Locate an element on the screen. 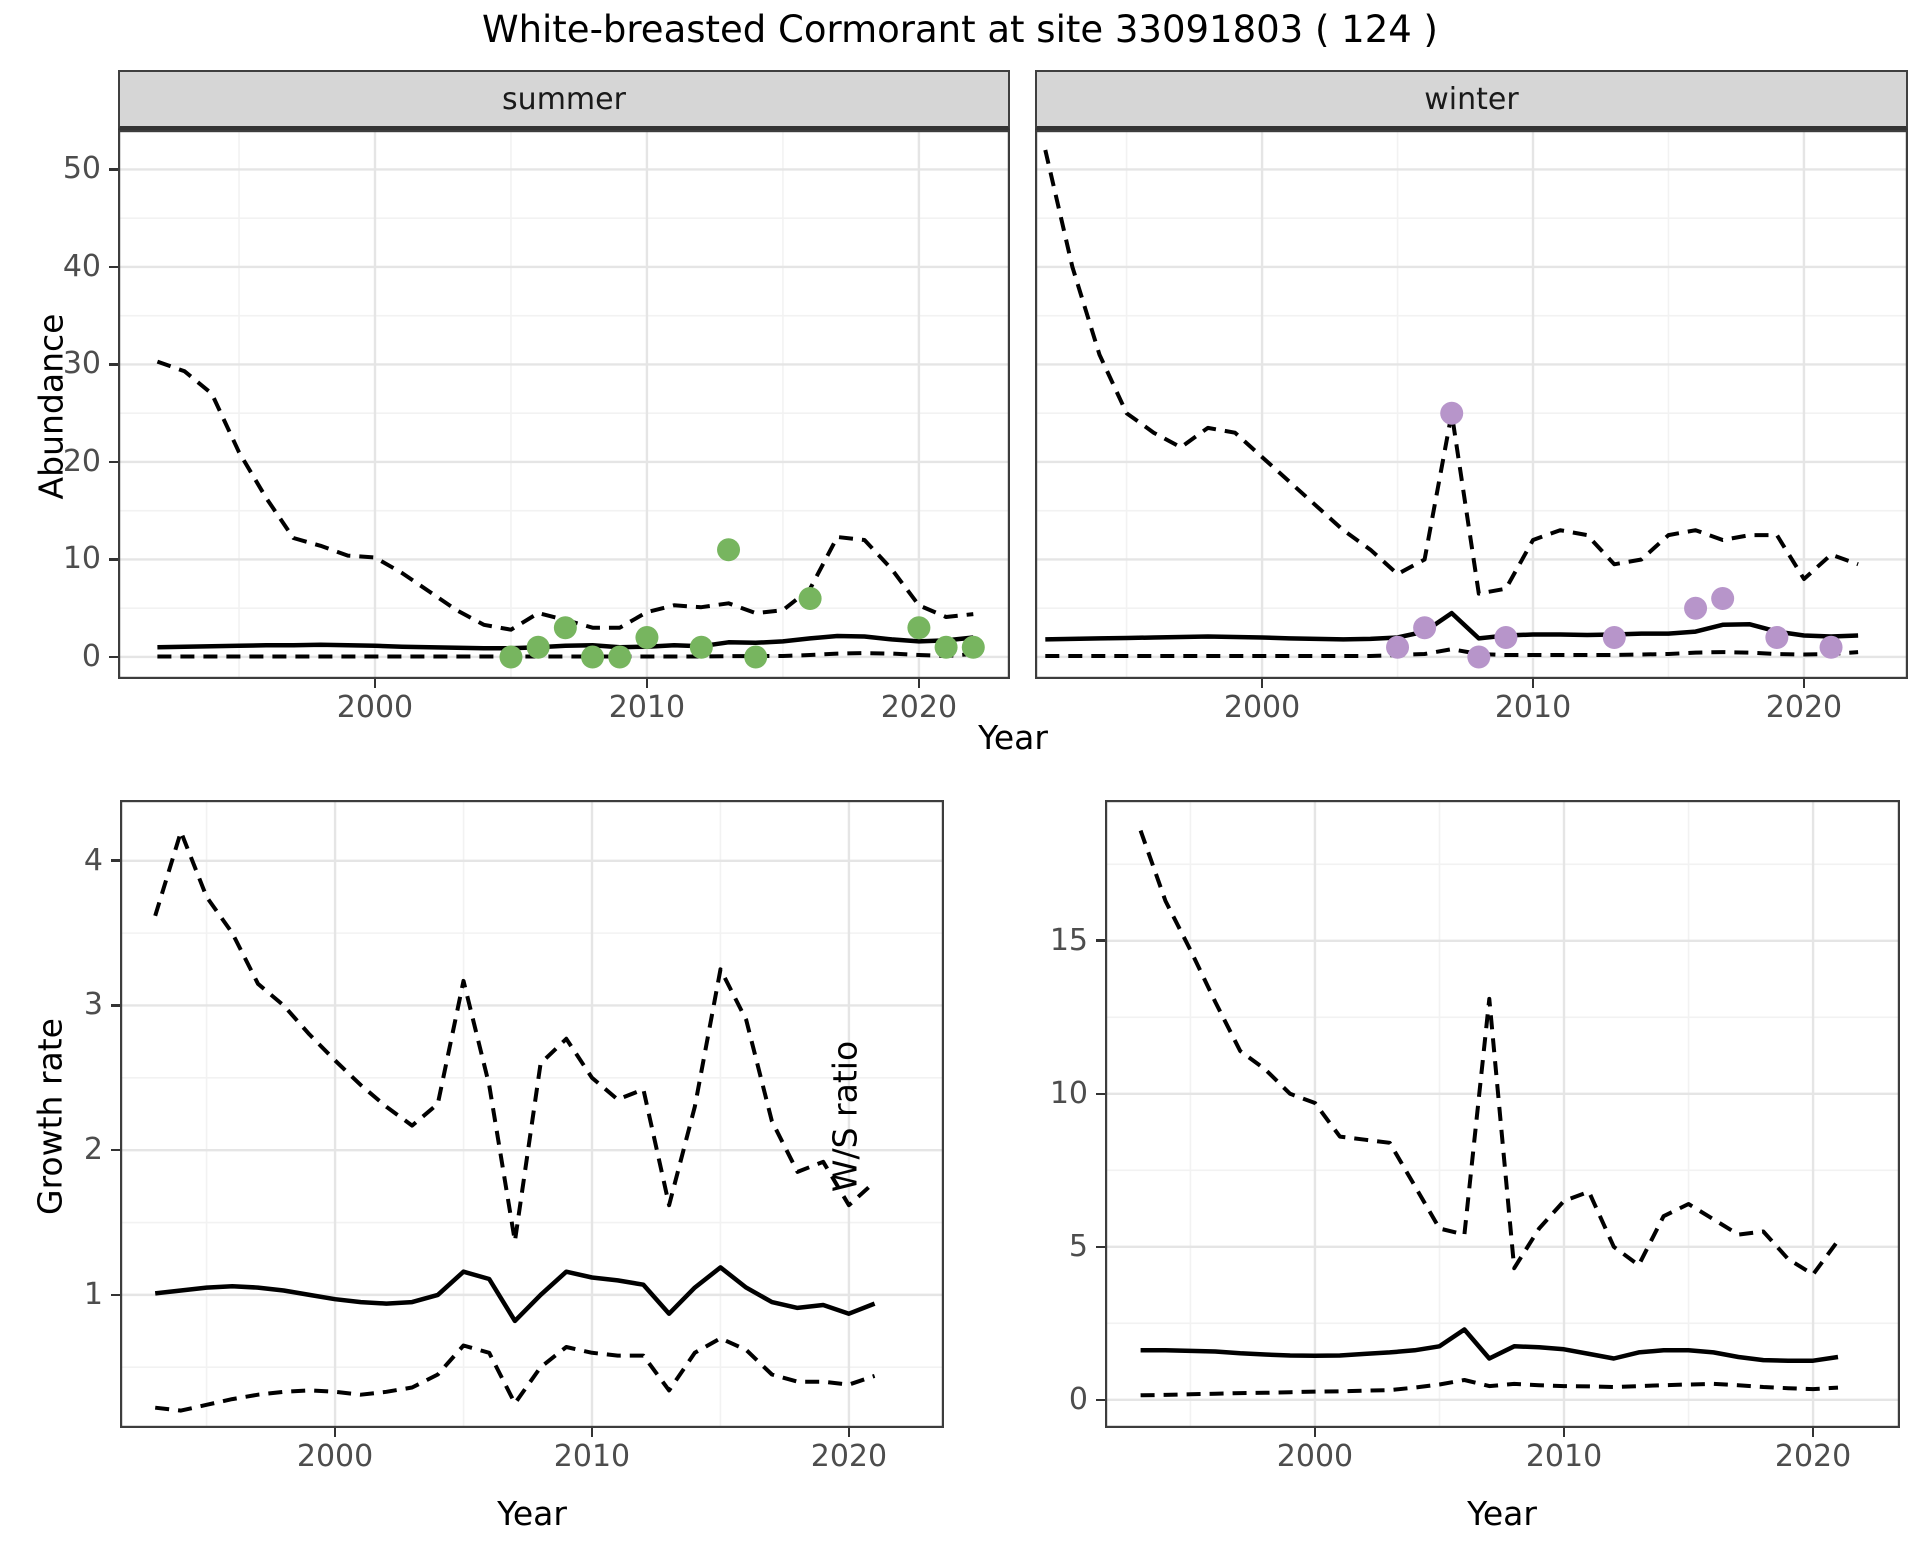 The height and width of the screenshot is (1560, 1920). facet-strip-summer-label: summer is located at coordinates (564, 99).